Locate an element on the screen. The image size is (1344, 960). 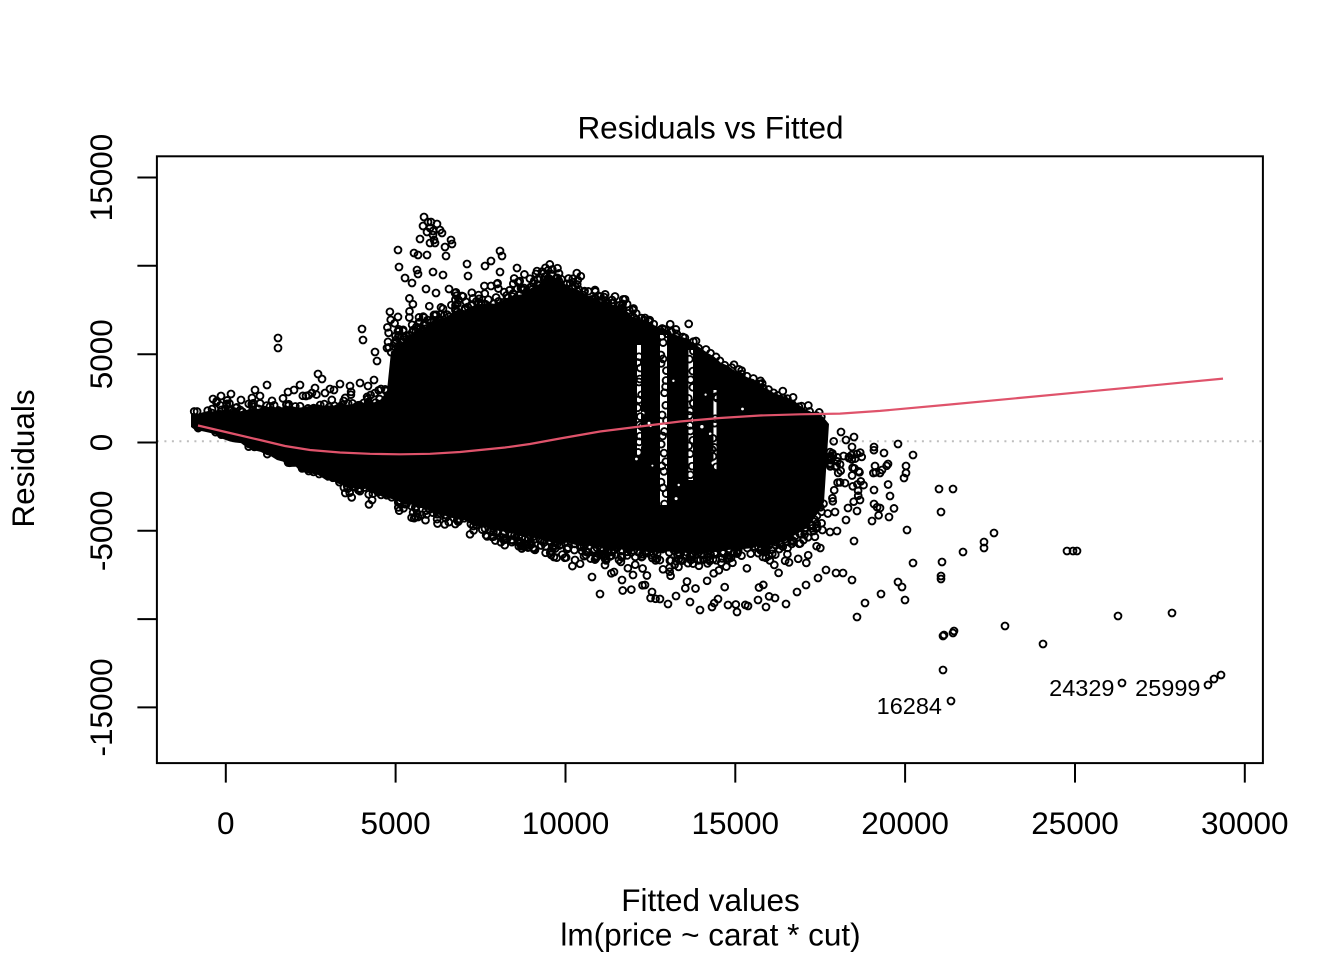
svg-text: 10000 is located at coordinates (566, 823).